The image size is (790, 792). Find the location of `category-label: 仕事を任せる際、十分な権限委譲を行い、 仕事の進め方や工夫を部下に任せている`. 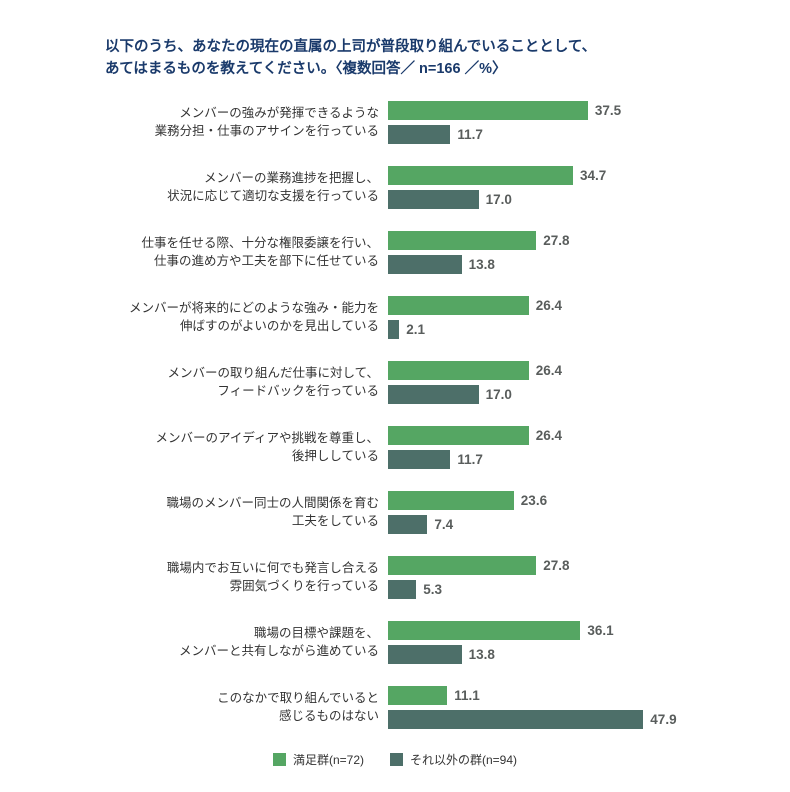

category-label: 仕事を任せる際、十分な権限委譲を行い、 仕事の進め方や工夫を部下に任せている is located at coordinates (260, 252).